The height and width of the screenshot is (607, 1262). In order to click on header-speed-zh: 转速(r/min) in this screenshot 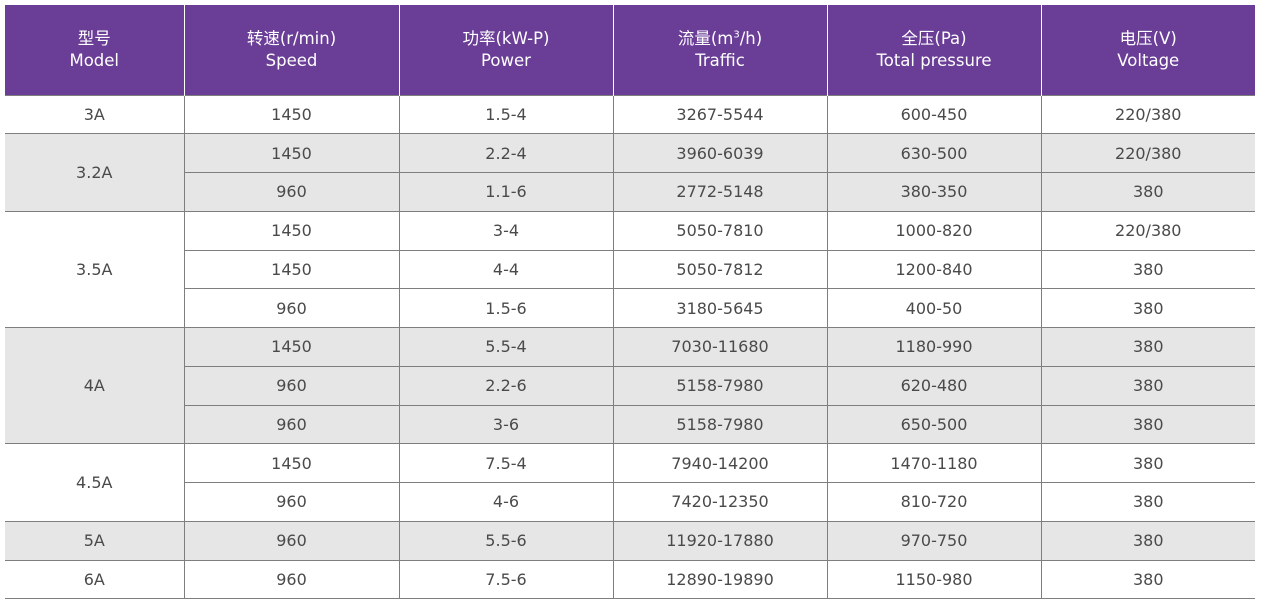, I will do `click(291, 38)`.